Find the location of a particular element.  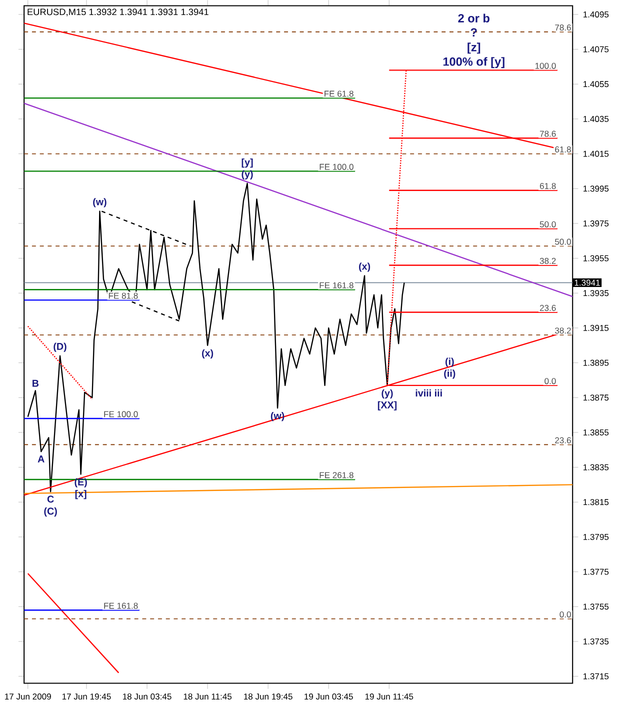

annotation: (D) is located at coordinates (60, 347).